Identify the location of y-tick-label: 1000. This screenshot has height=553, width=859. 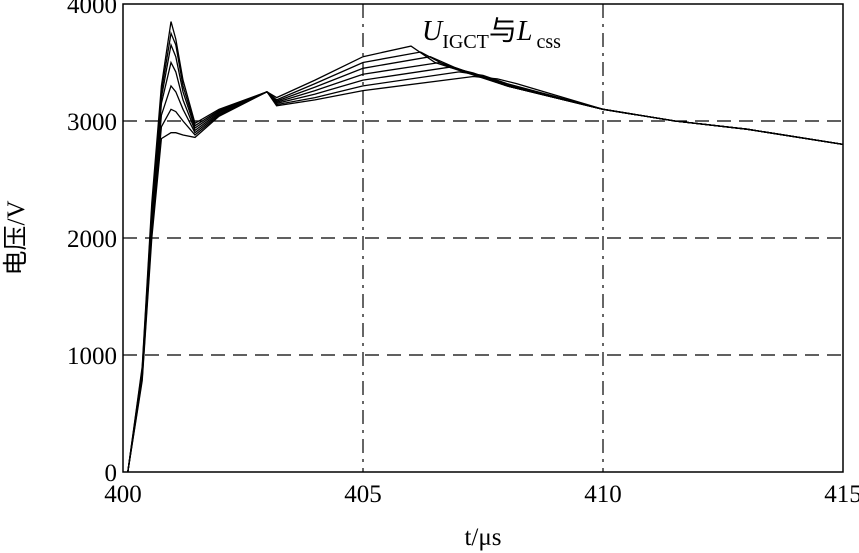
(92, 356).